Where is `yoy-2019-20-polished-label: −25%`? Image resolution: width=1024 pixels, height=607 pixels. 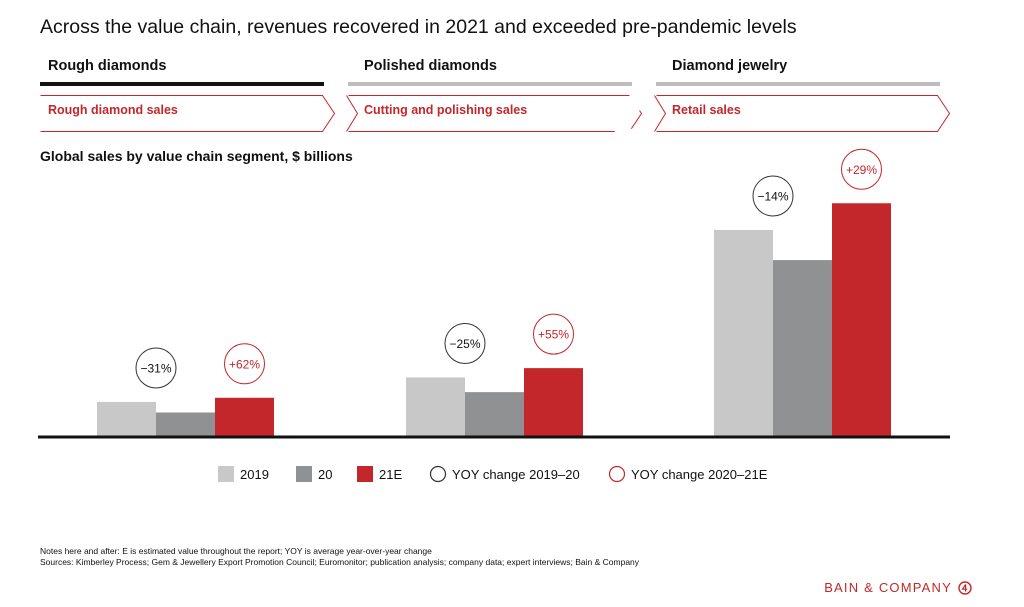
yoy-2019-20-polished-label: −25% is located at coordinates (464, 344).